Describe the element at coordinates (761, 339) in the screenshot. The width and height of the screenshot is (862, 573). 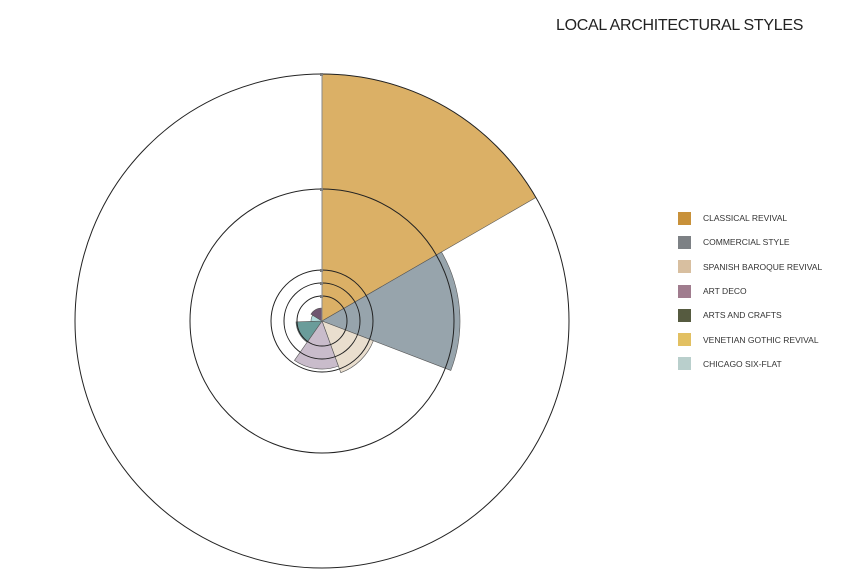
I see `legend-label: VENETIAN GOTHIC REVIVAL` at that location.